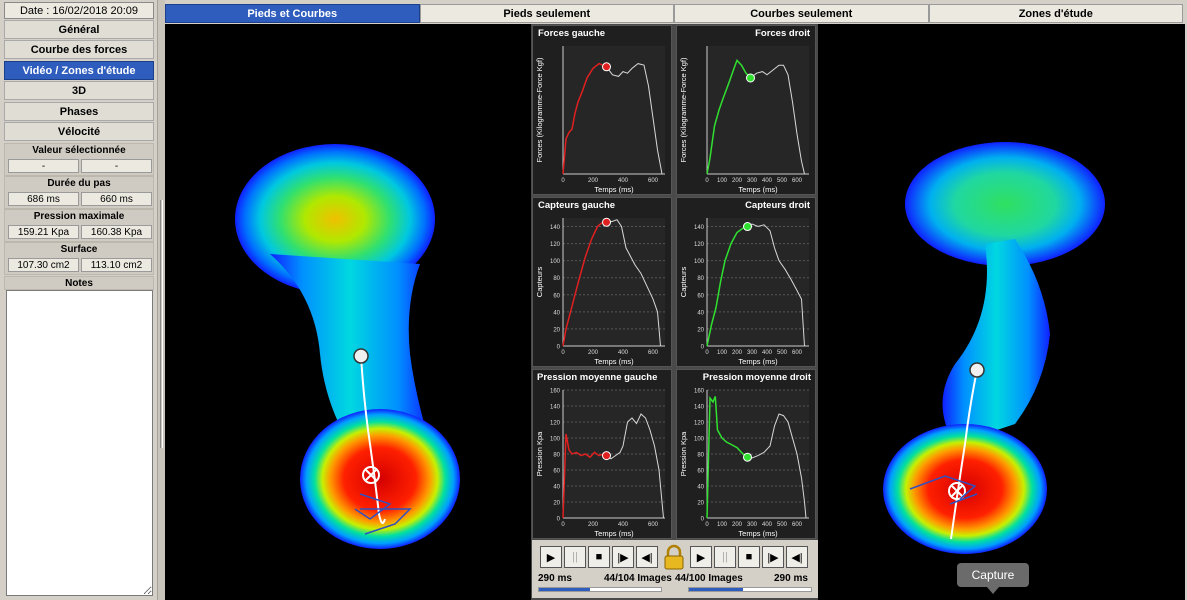 The width and height of the screenshot is (1187, 600). What do you see at coordinates (371, 475) in the screenshot?
I see `left-cop-marker` at bounding box center [371, 475].